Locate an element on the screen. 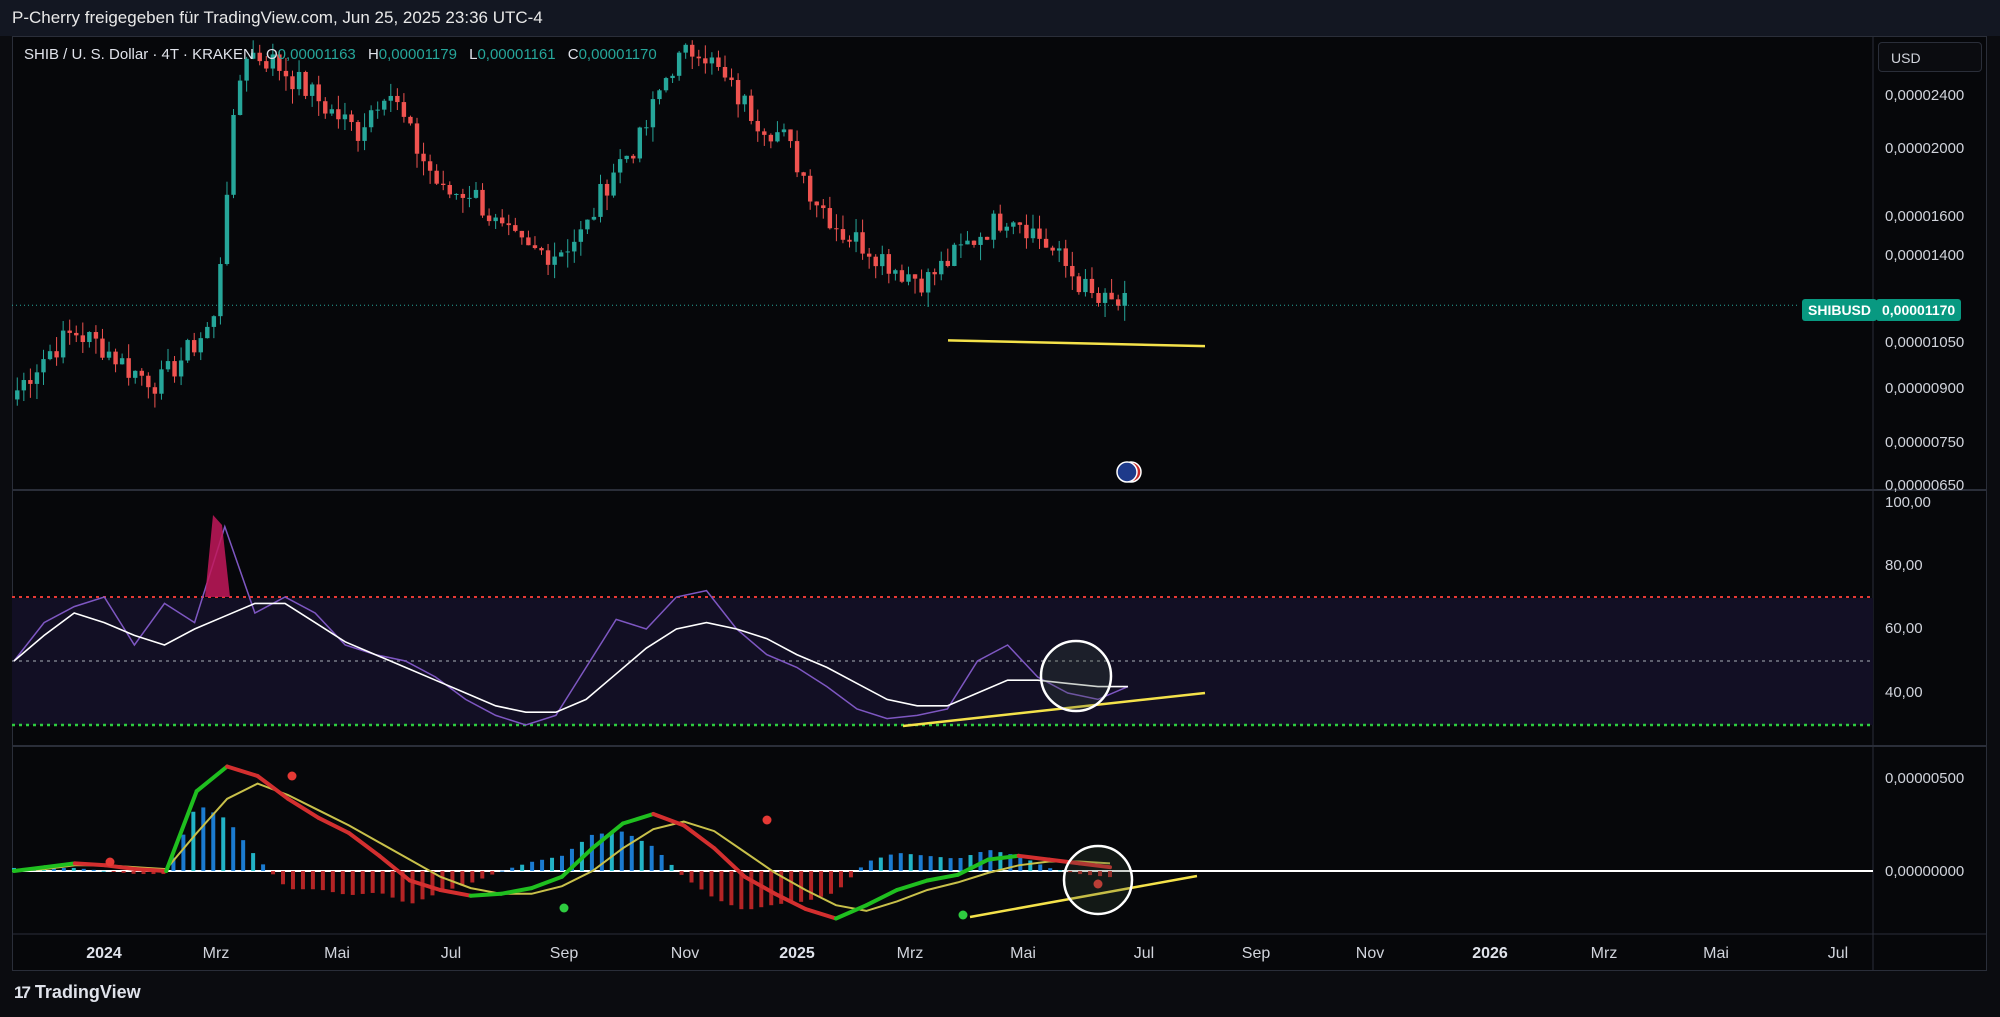  time-tick-label: Jul is located at coordinates (1838, 953).